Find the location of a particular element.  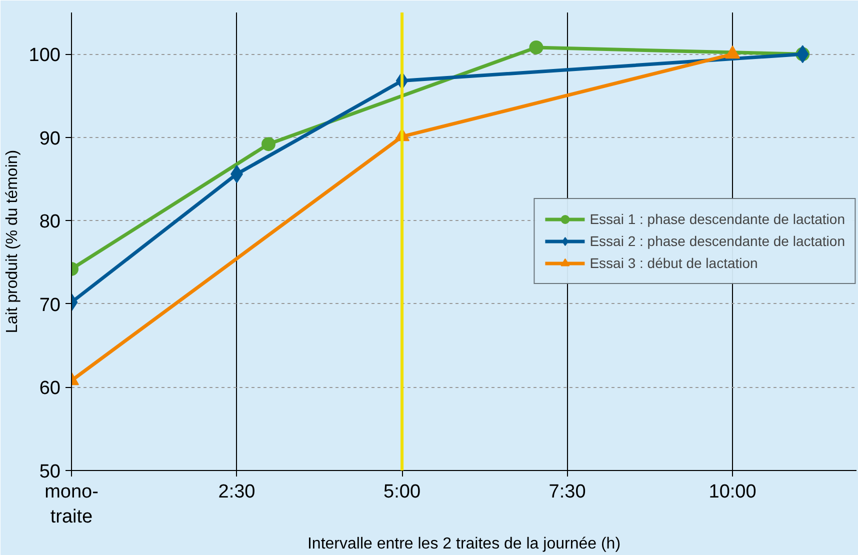

y-axis-title: Lait produit (% du témoin) is located at coordinates (12, 242).